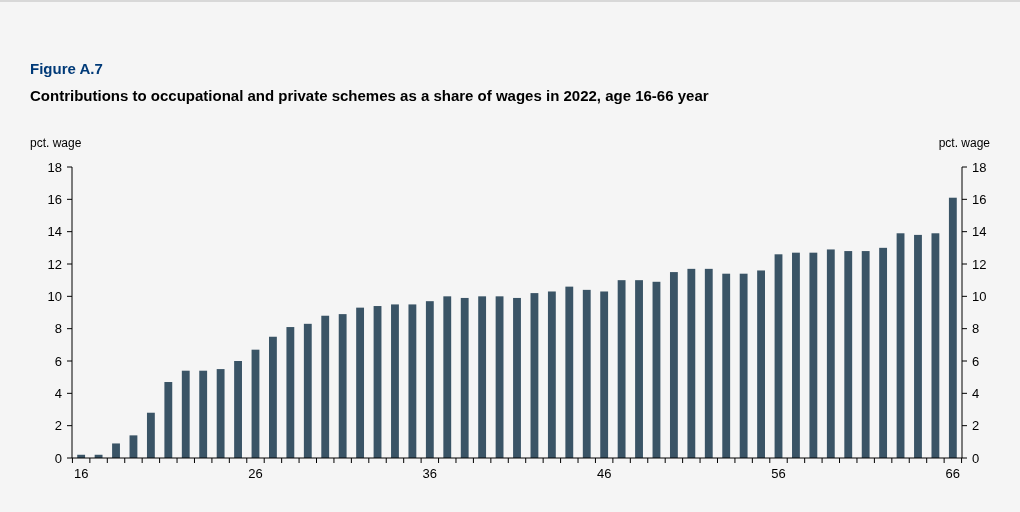  What do you see at coordinates (953, 473) in the screenshot?
I see `x-tick-label: 66` at bounding box center [953, 473].